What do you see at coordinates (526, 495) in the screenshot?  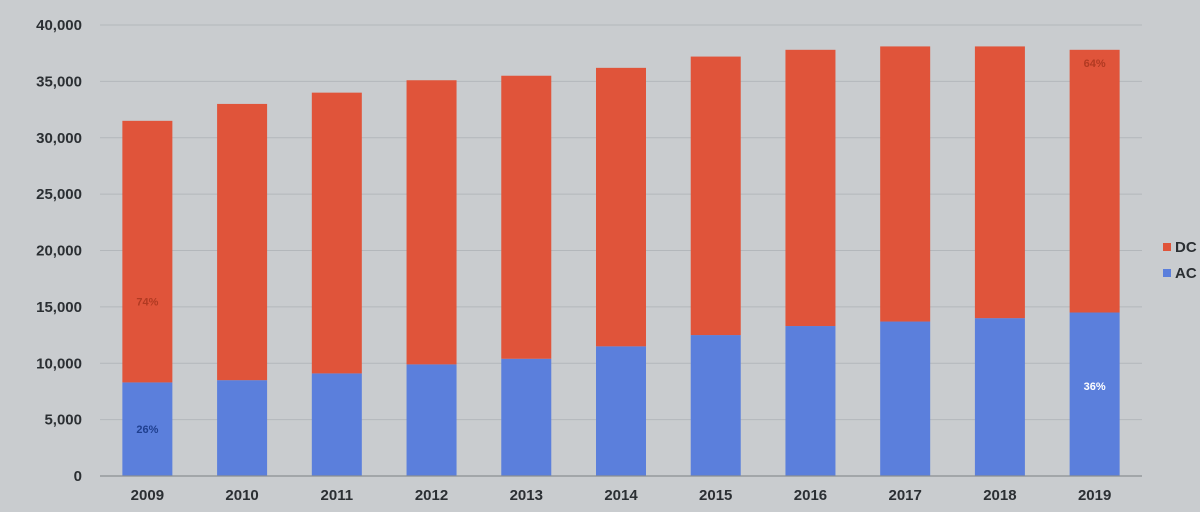 I see `x-tick-label: 2013` at bounding box center [526, 495].